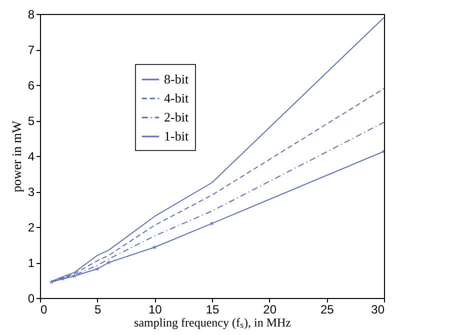  I want to click on y-tick-label: 2, so click(31, 227).